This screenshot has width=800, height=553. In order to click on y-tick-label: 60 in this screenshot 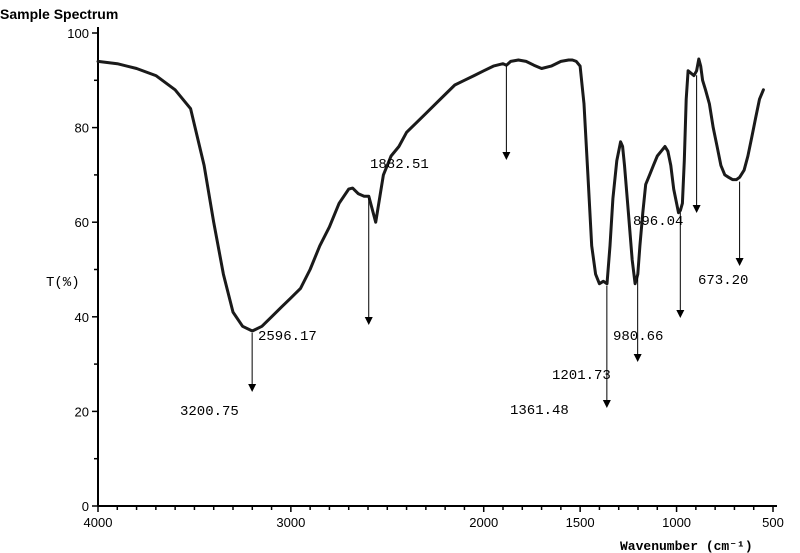, I will do `click(82, 222)`.